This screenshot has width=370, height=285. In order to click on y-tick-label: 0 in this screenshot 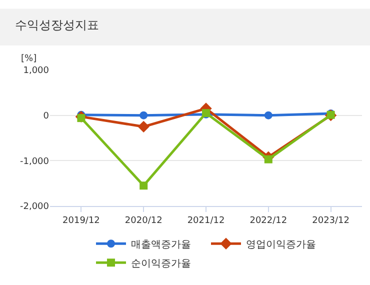, I will do `click(46, 116)`.